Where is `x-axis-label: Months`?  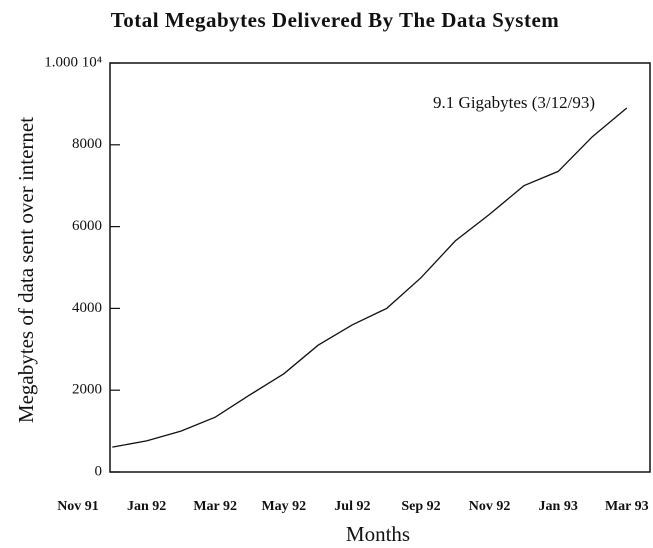 x-axis-label: Months is located at coordinates (378, 534).